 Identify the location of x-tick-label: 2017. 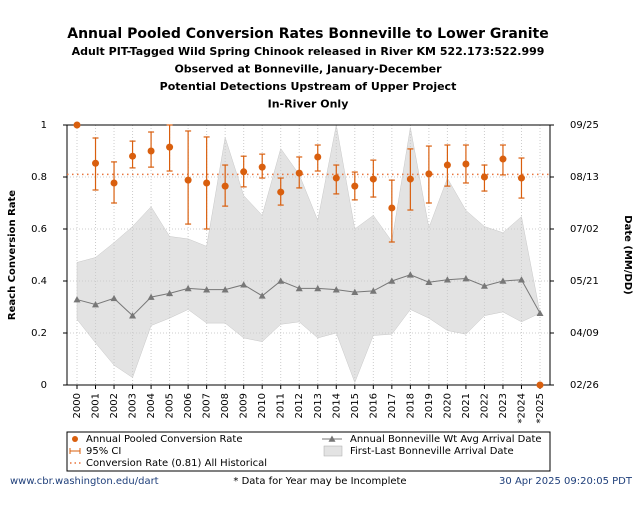
(392, 405).